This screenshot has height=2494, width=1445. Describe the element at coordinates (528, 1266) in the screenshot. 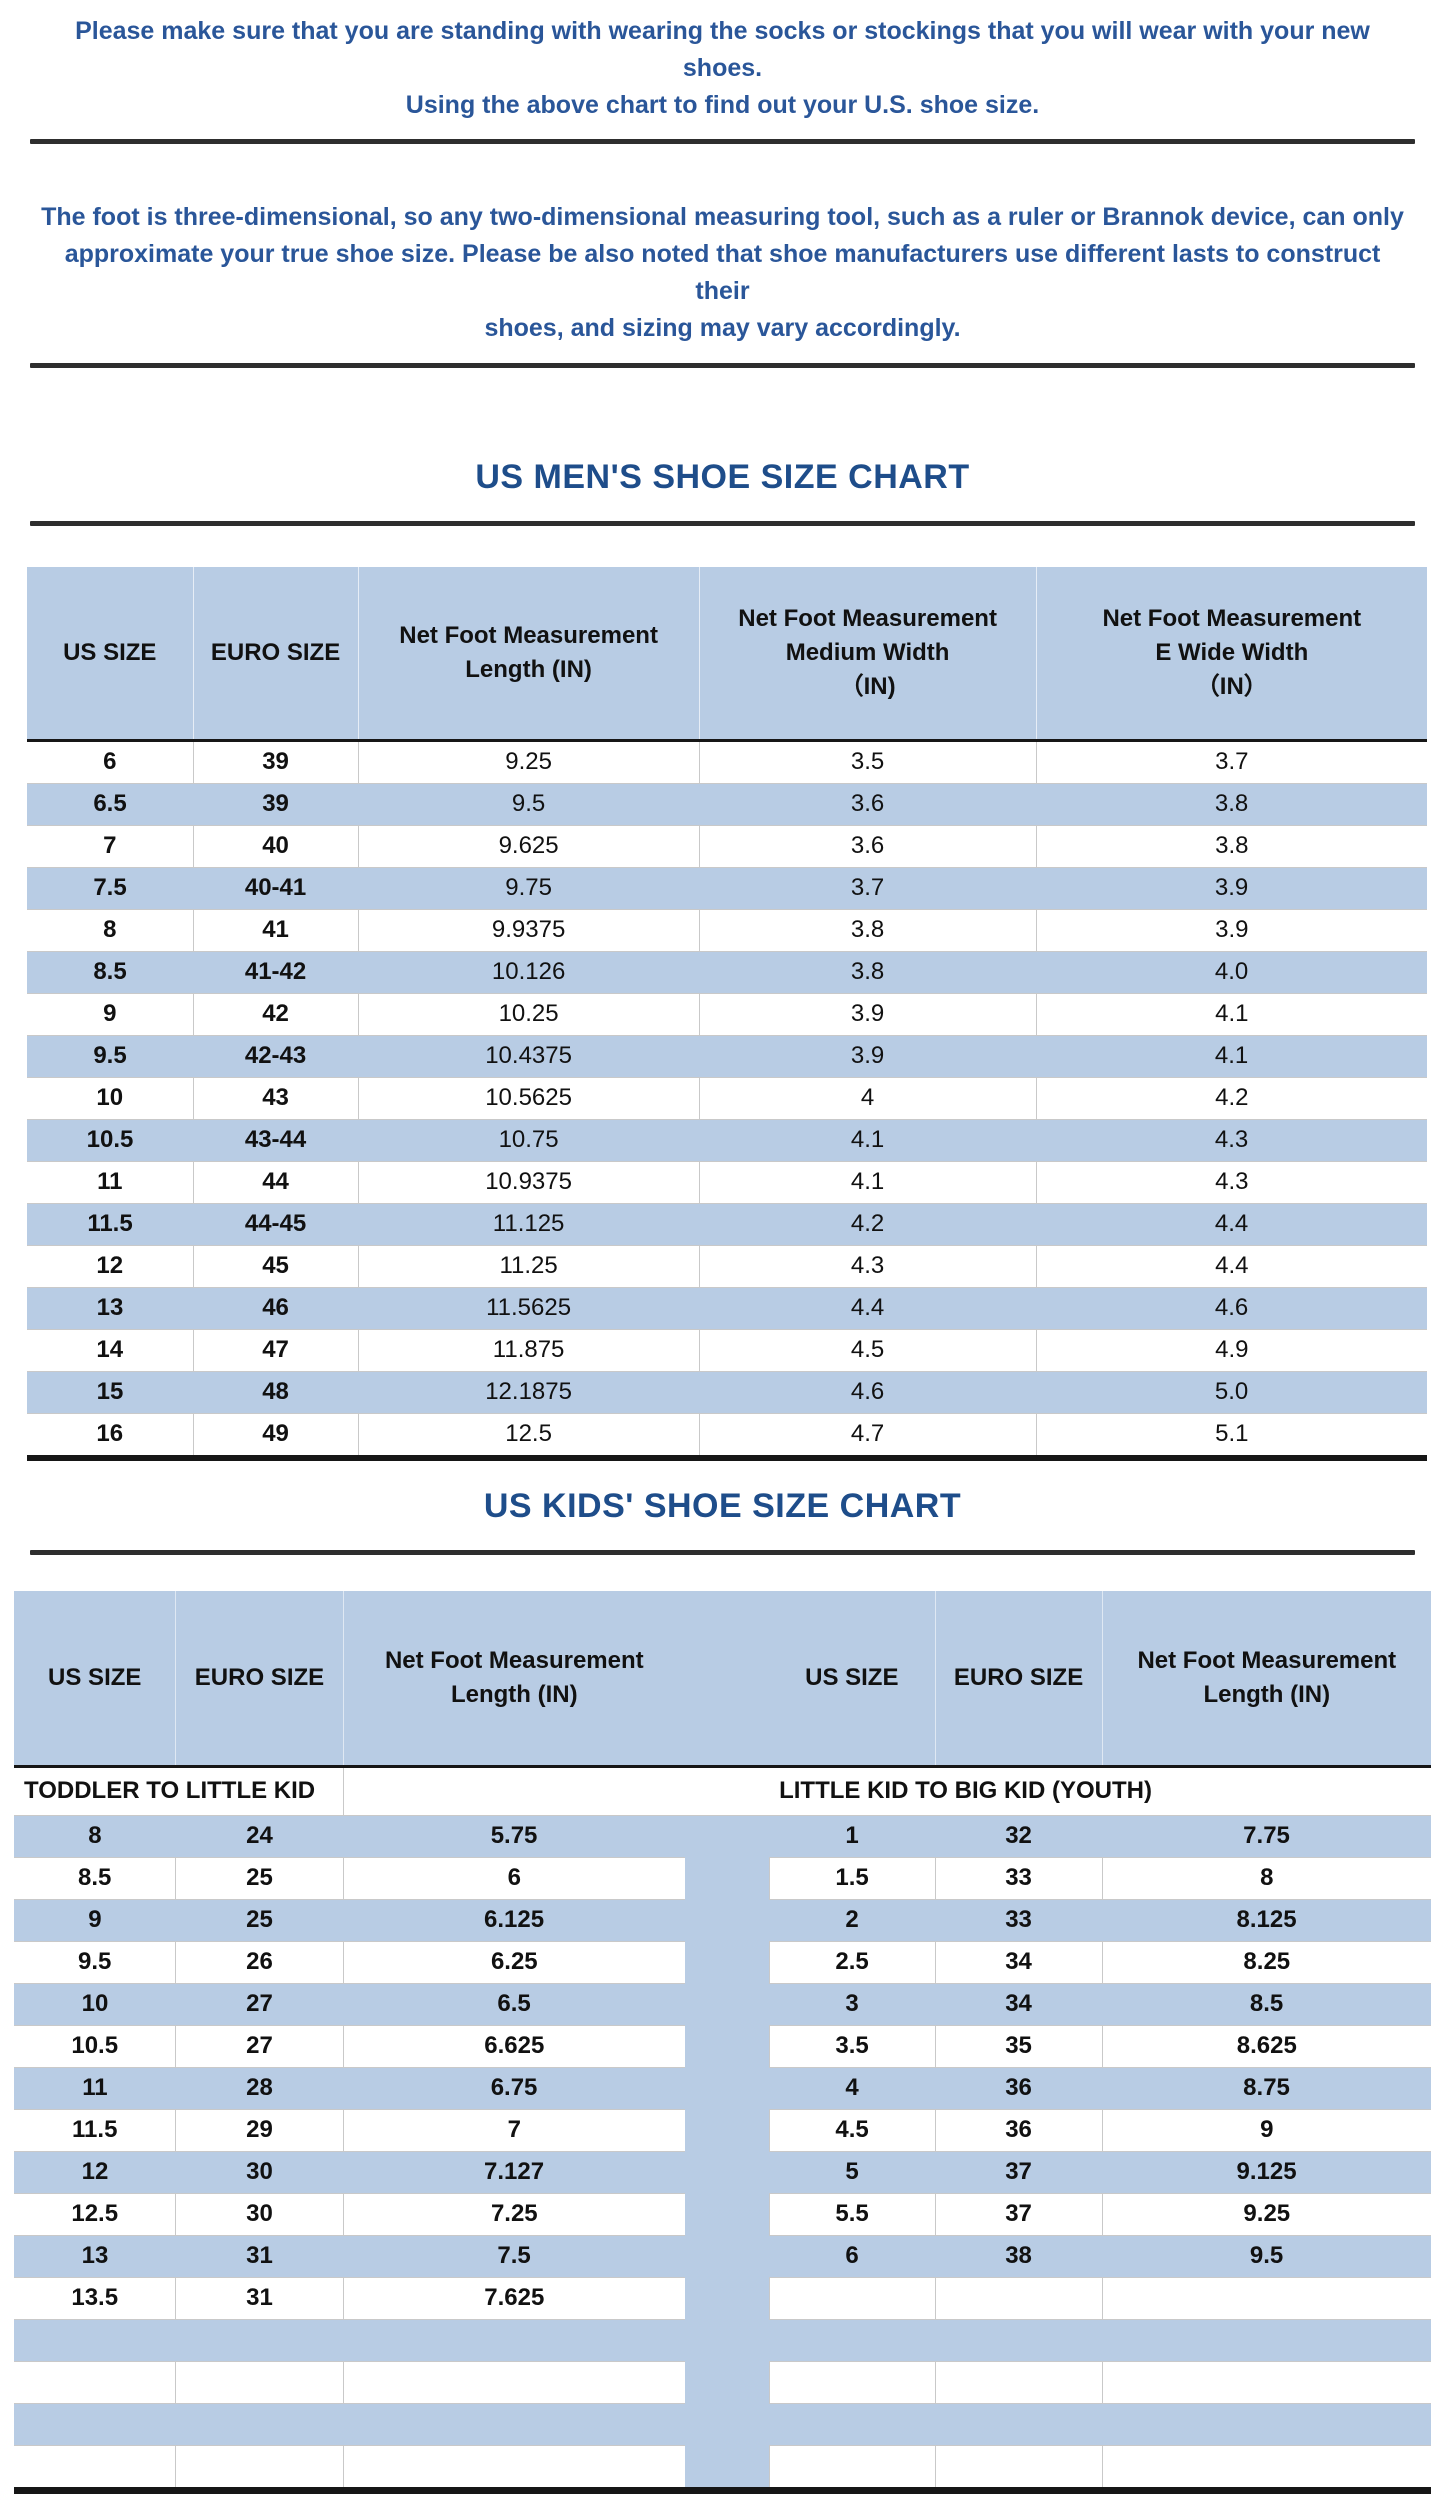

I see `mens-cell: 11.25` at that location.